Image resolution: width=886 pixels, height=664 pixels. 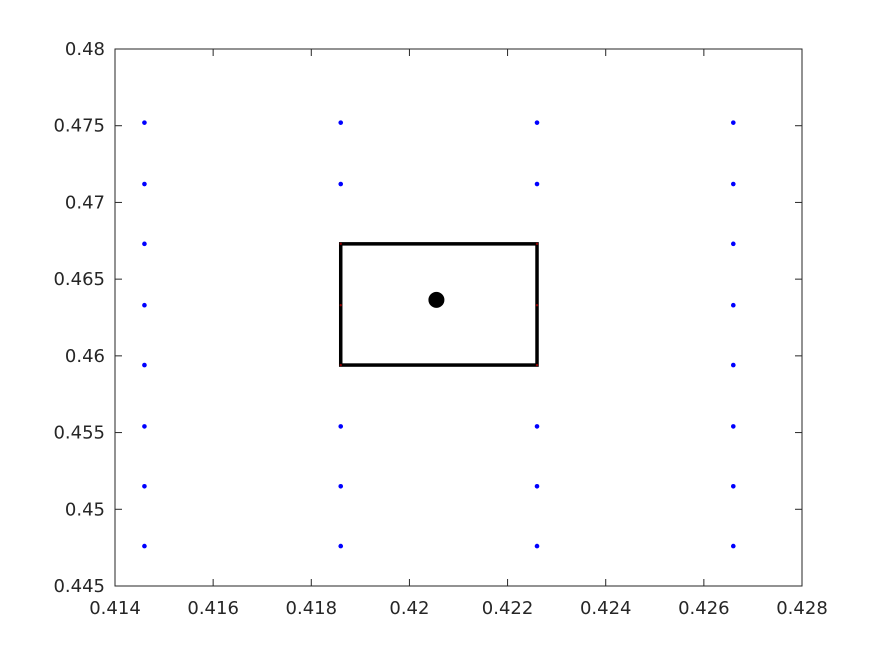 I want to click on x-tick-label: 0.414, so click(x=115, y=608).